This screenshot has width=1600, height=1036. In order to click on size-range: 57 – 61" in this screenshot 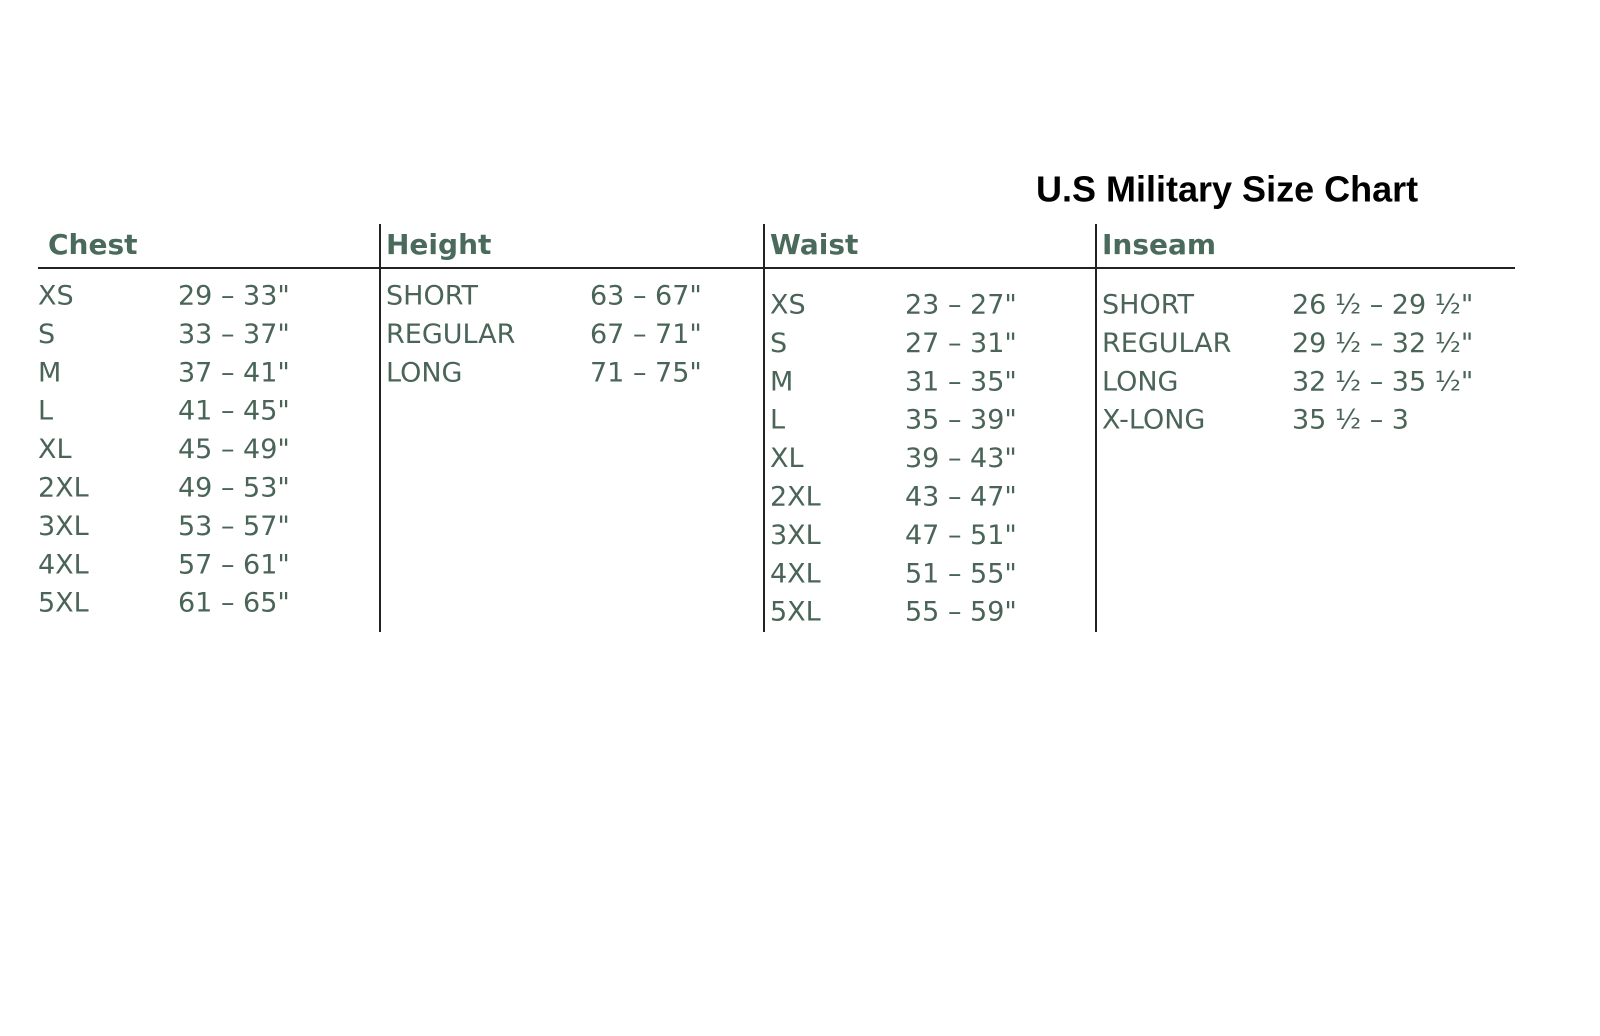, I will do `click(234, 564)`.